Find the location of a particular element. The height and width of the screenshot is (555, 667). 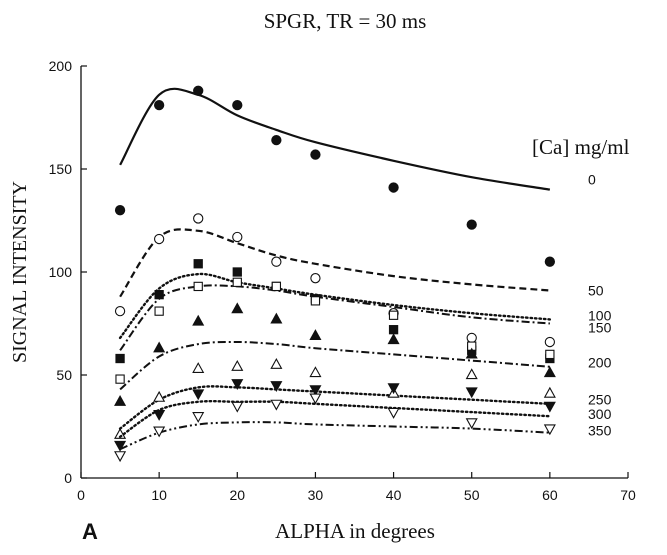

series-label-200: 200 is located at coordinates (600, 363).